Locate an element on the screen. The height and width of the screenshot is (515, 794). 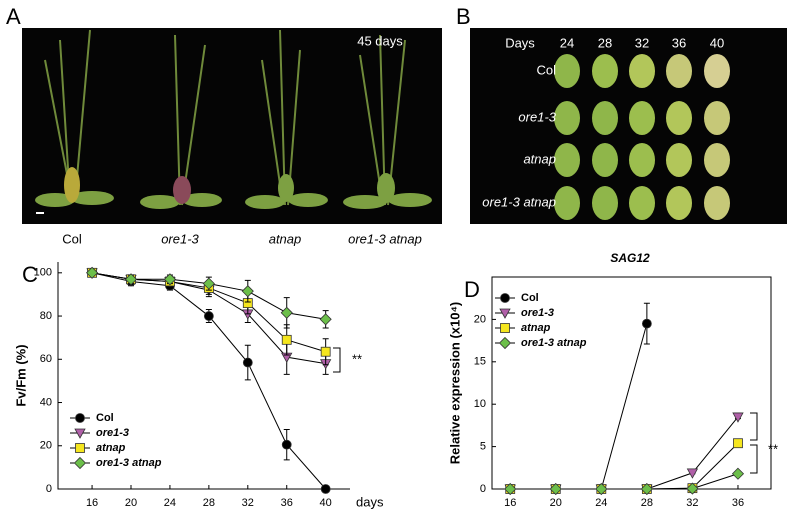
legend-label: ore1-3 is located at coordinates (537, 313).